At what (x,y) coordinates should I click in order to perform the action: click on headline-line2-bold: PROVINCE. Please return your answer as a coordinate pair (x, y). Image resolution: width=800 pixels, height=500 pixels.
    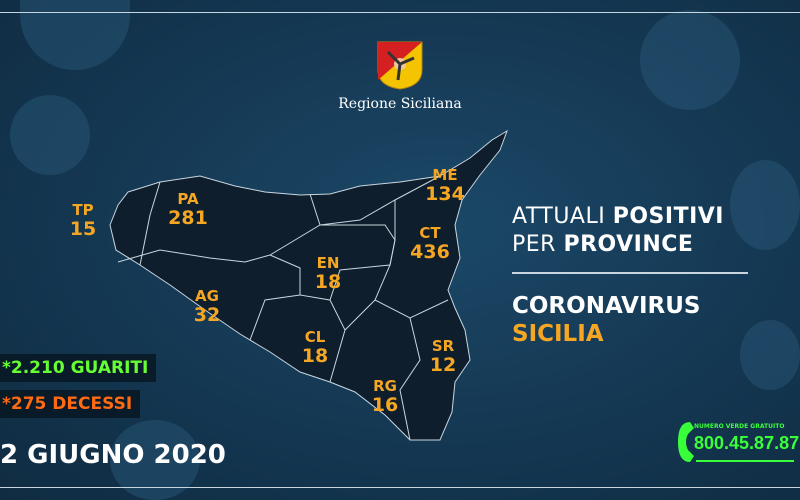
    Looking at the image, I should click on (628, 244).